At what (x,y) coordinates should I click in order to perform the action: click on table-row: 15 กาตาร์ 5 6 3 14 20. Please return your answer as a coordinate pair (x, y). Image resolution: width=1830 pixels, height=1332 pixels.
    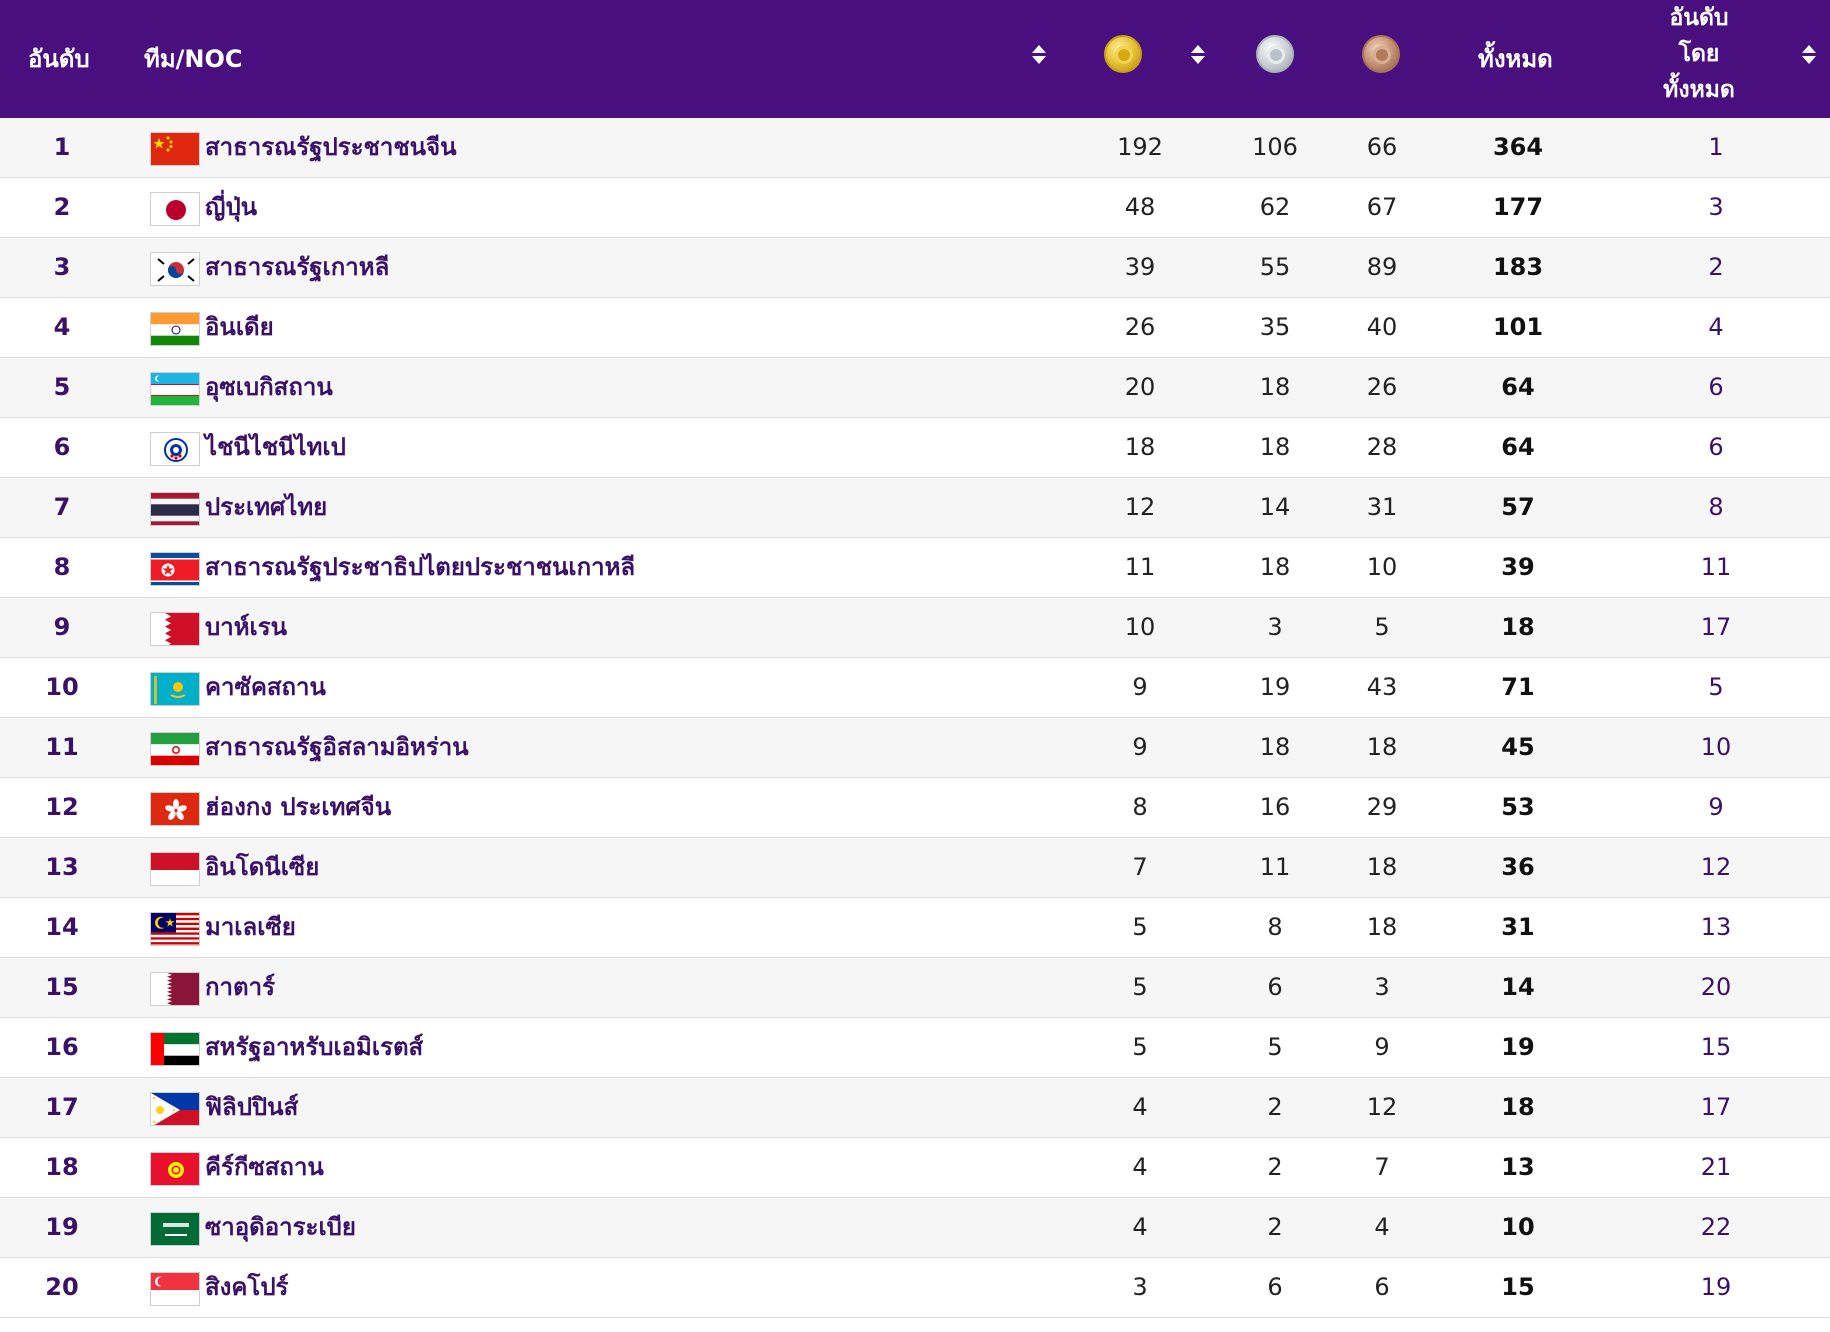
    Looking at the image, I should click on (915, 988).